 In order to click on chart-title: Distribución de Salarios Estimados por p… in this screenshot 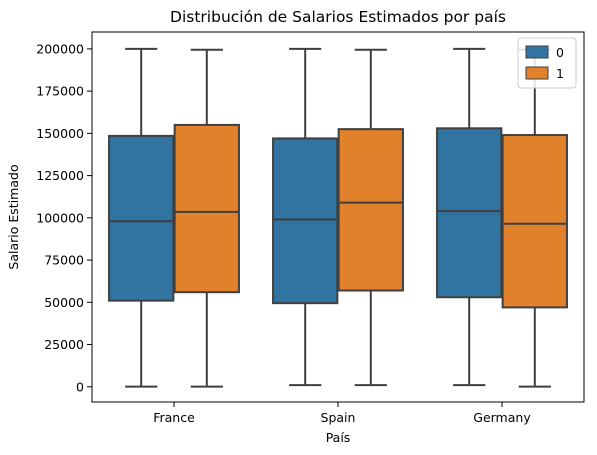, I will do `click(338, 17)`.